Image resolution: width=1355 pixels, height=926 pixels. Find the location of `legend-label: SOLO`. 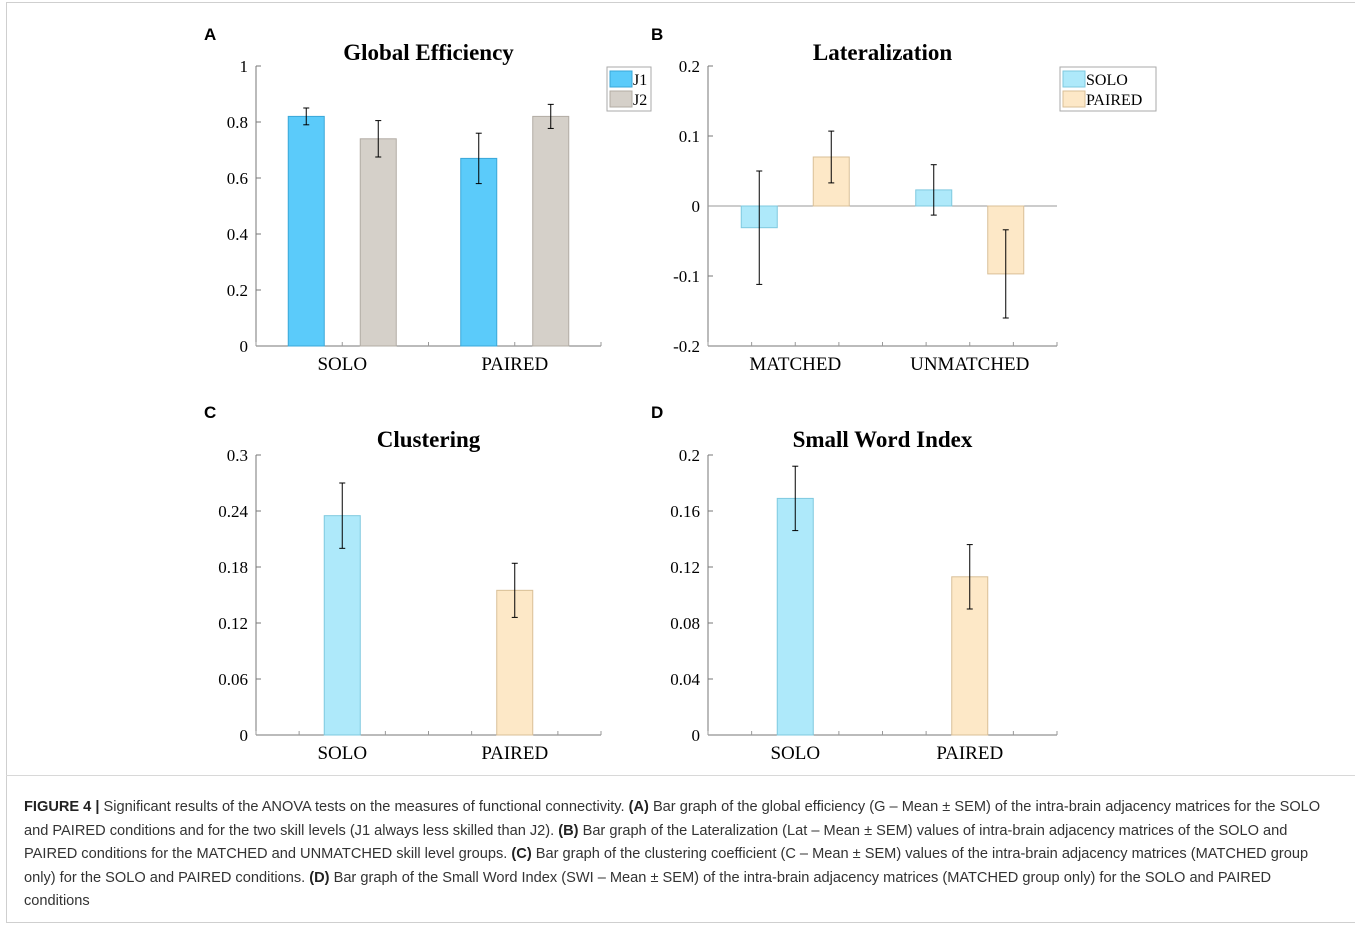

legend-label: SOLO is located at coordinates (1107, 80).